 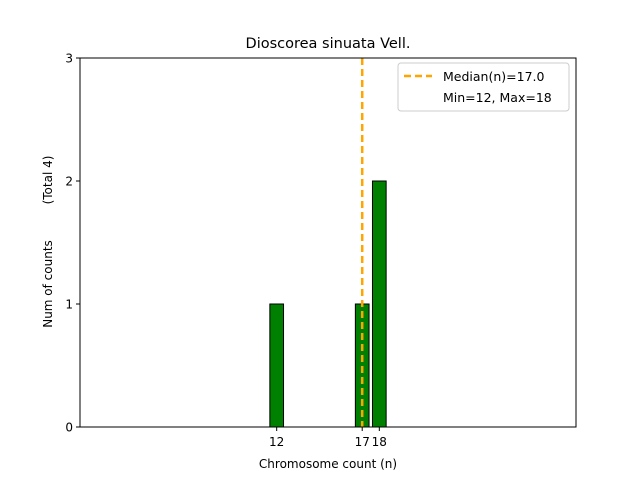 What do you see at coordinates (362, 442) in the screenshot?
I see `x-tick-label-17: 17` at bounding box center [362, 442].